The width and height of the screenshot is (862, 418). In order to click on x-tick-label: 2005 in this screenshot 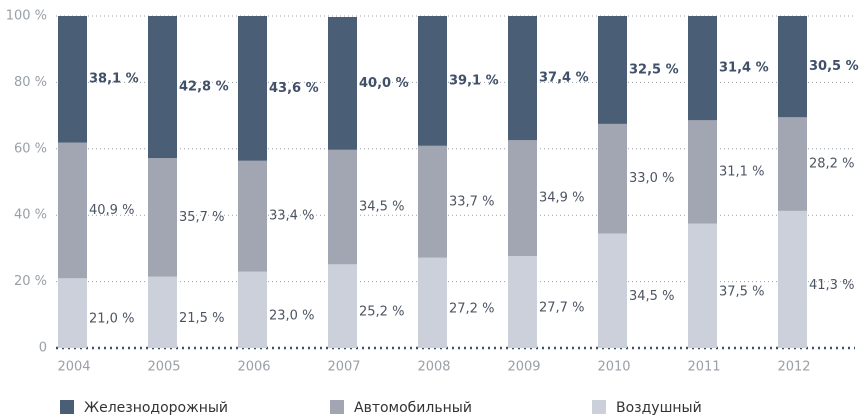, I will do `click(163, 367)`.